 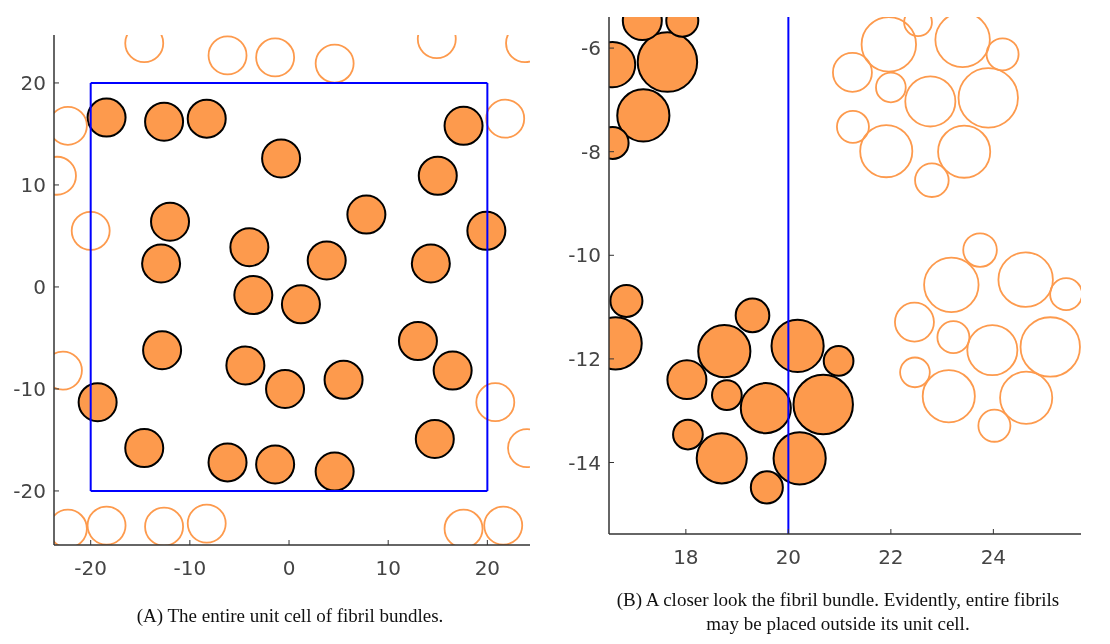 What do you see at coordinates (584, 462) in the screenshot?
I see `y-tick-label: -14` at bounding box center [584, 462].